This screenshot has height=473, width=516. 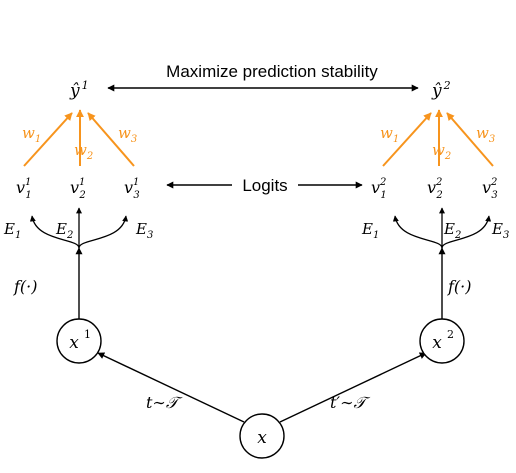 I want to click on left-weight-2: w2, so click(x=83, y=151).